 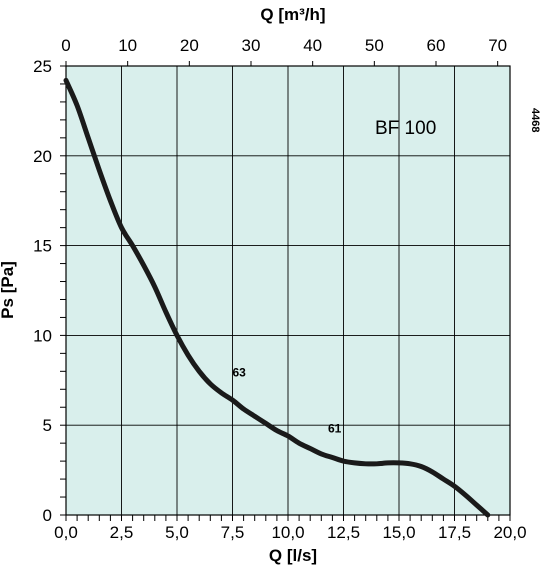 I want to click on y-tick-label: 25, so click(x=42, y=66).